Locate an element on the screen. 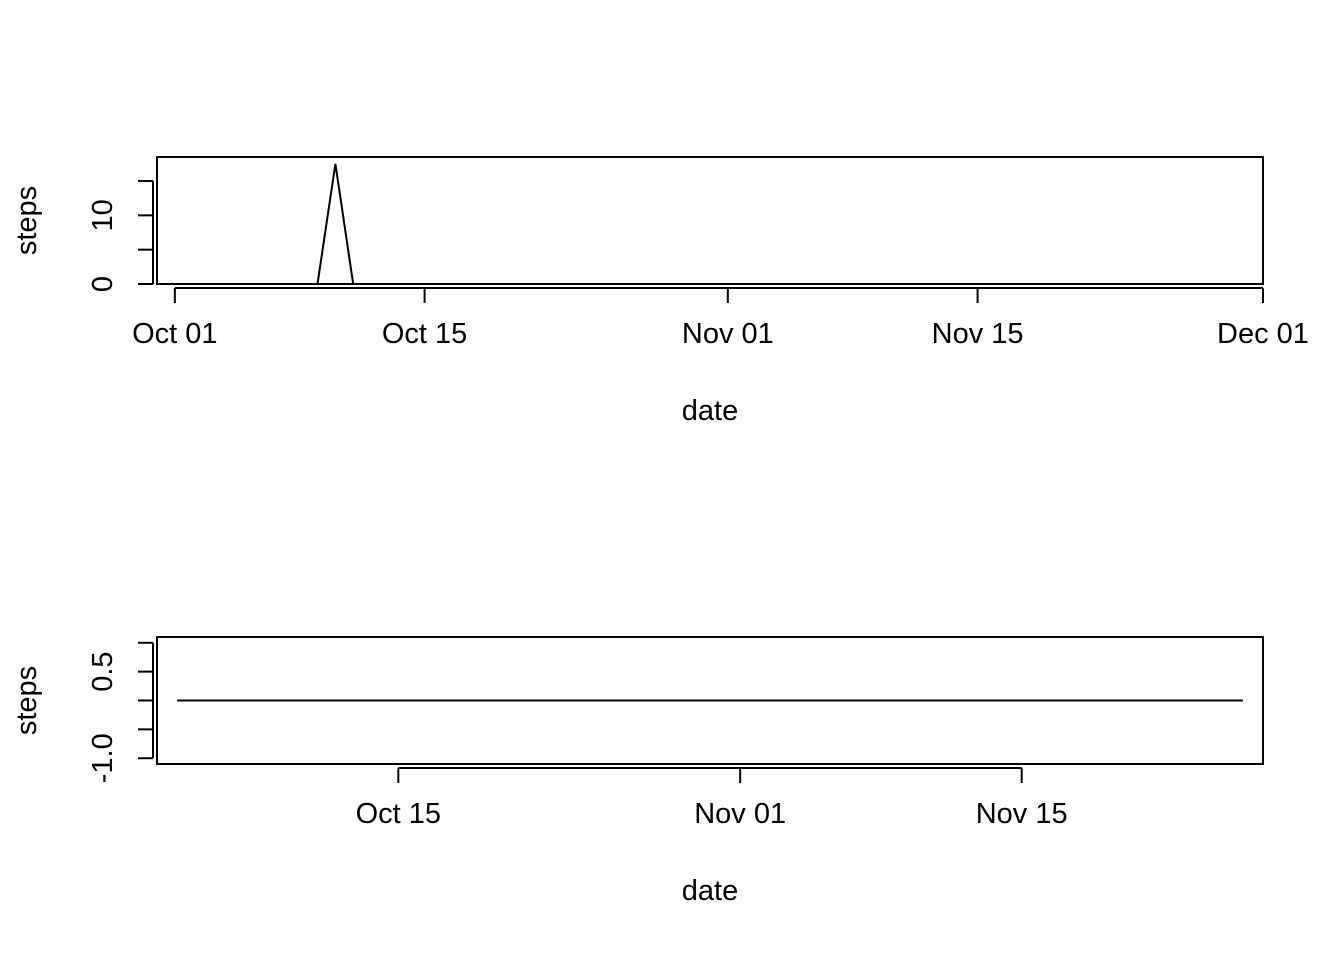  y-tick-label: 10 is located at coordinates (103, 215).